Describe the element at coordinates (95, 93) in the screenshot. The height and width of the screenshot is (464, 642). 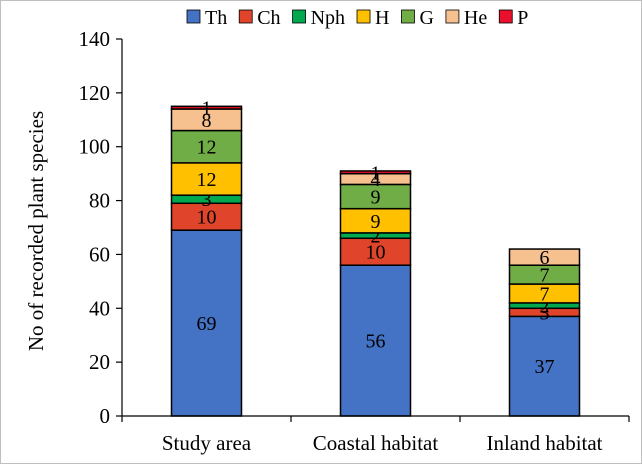
I see `y-tick-label: 120` at that location.